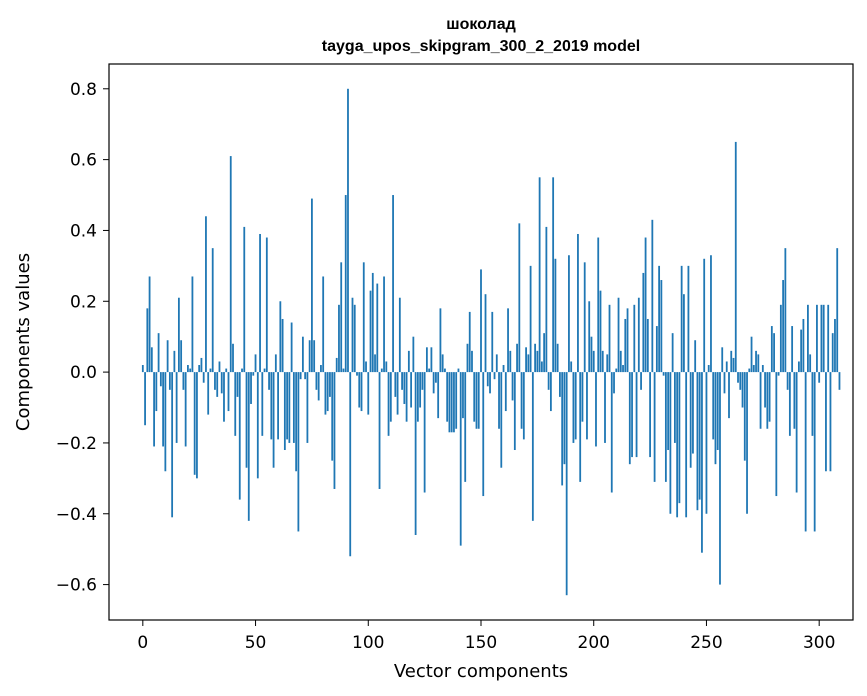  I want to click on y-tick-label: 0.6, so click(83, 161).